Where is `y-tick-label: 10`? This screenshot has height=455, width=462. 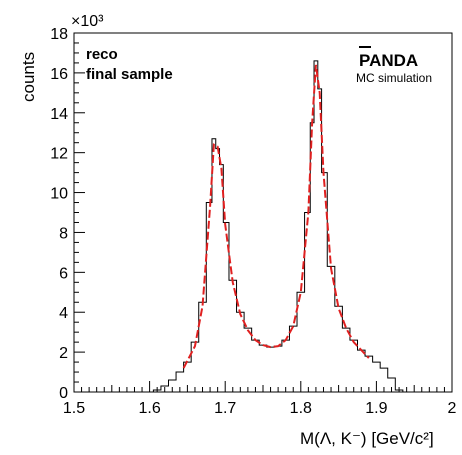 y-tick-label: 10 is located at coordinates (59, 194).